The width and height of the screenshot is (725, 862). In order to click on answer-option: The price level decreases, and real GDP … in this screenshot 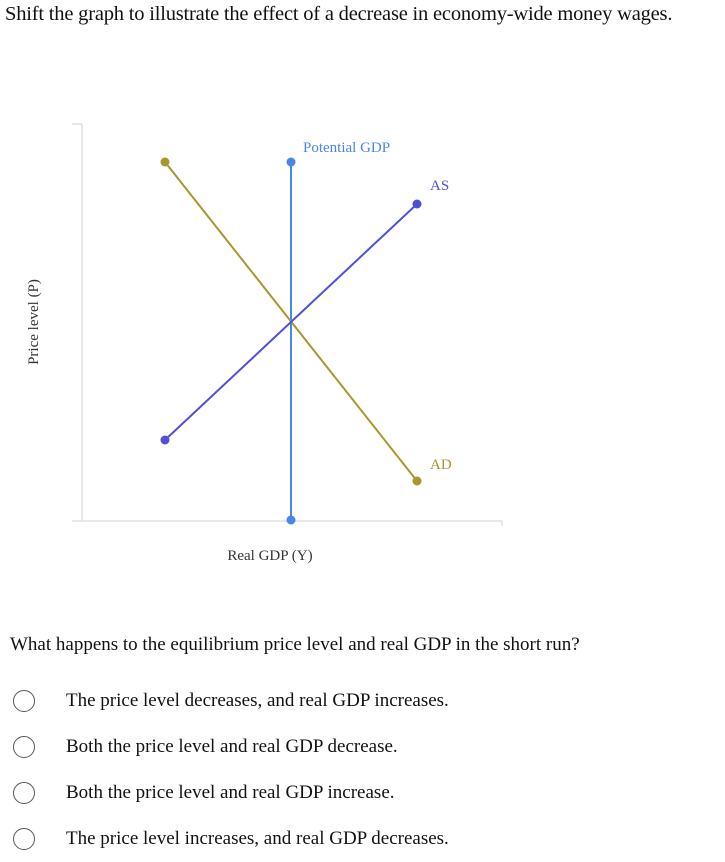, I will do `click(362, 701)`.